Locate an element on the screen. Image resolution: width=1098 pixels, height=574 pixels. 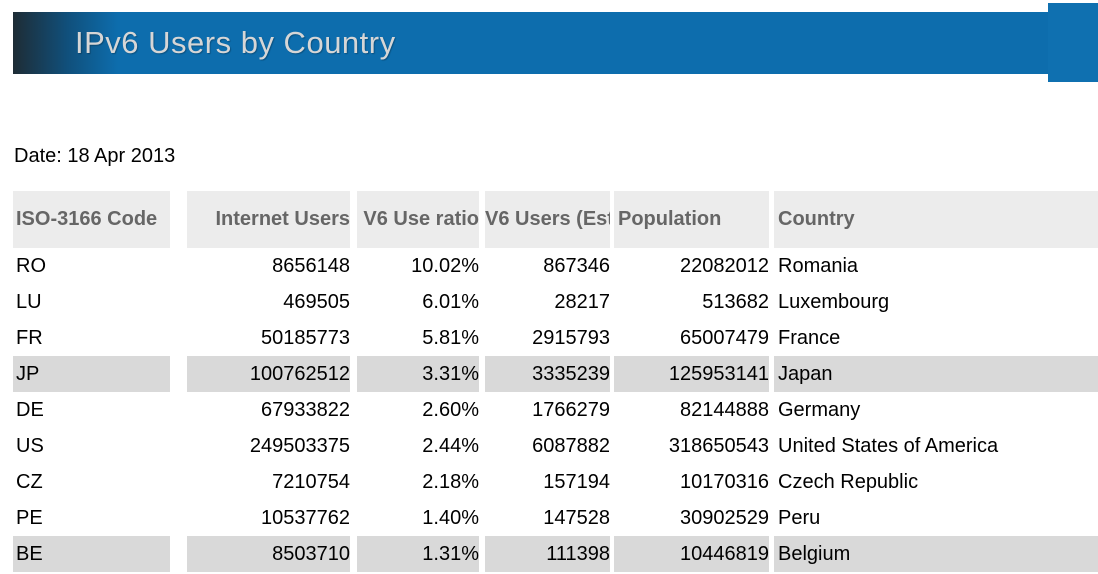
page-title: IPv6 Users by Country is located at coordinates (235, 42).